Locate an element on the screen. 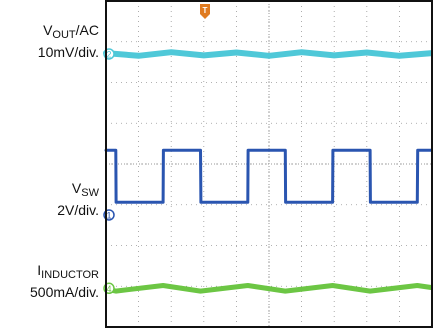  vout-name-suffix: /AC is located at coordinates (87, 30).